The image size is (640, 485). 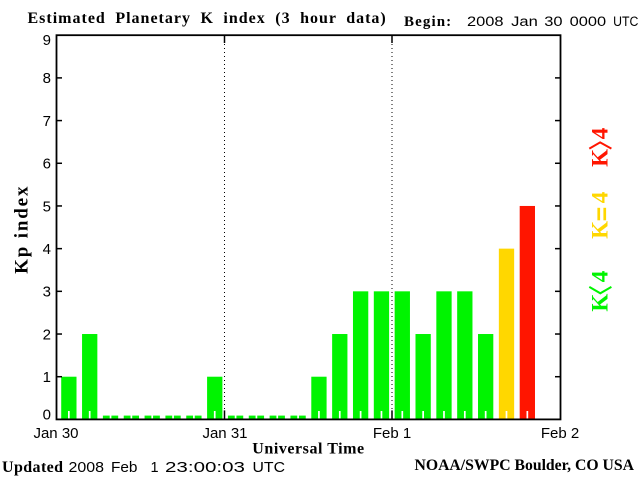 I want to click on svg-text: 9, so click(x=47, y=40).